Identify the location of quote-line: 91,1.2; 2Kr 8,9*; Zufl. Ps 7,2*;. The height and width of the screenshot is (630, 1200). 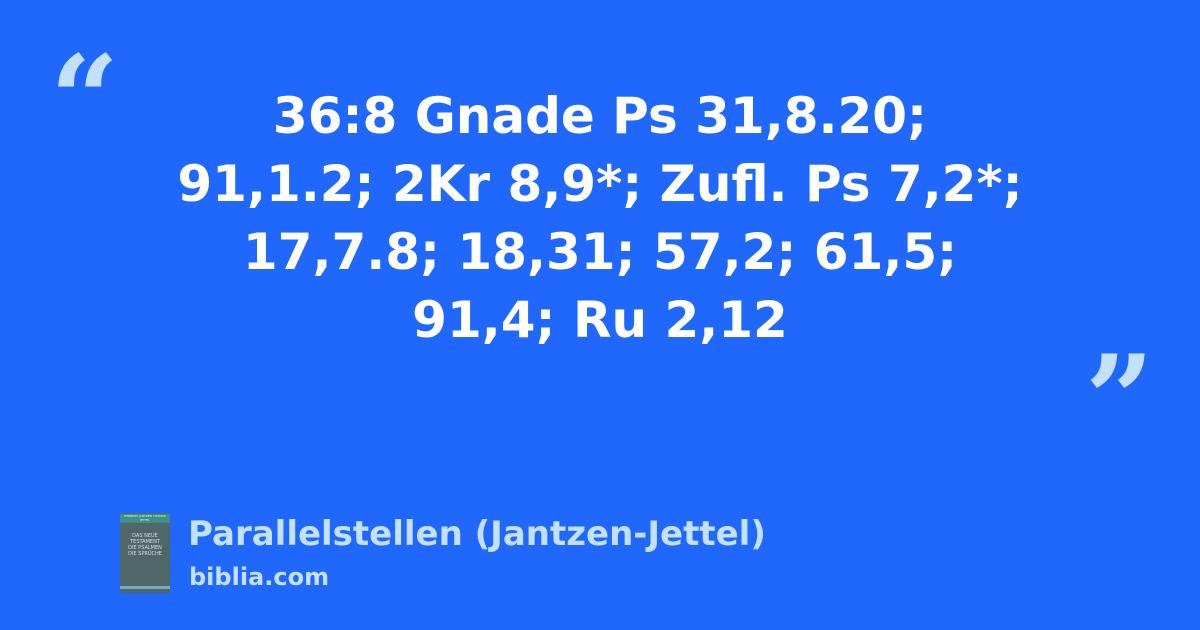
(600, 184).